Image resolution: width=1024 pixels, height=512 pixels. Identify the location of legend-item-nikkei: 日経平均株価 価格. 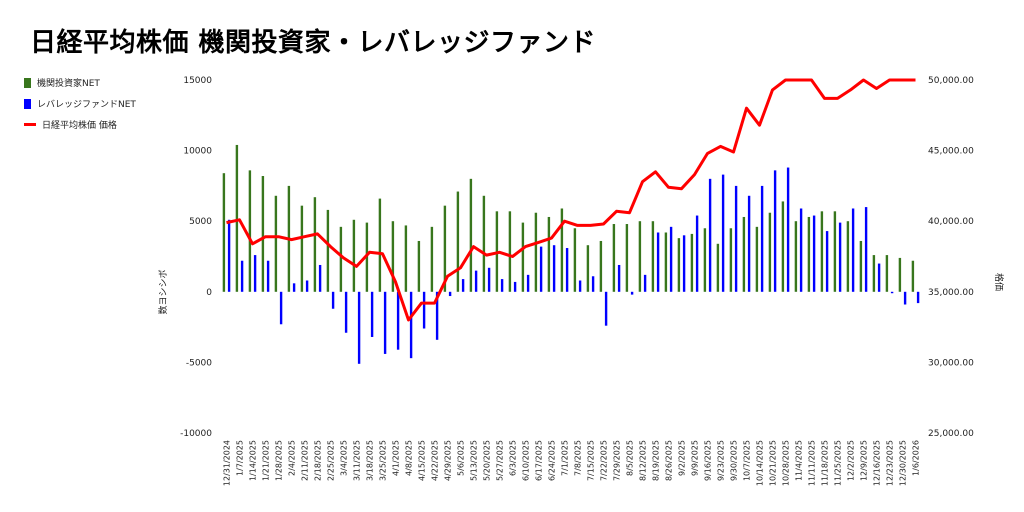
(80, 124).